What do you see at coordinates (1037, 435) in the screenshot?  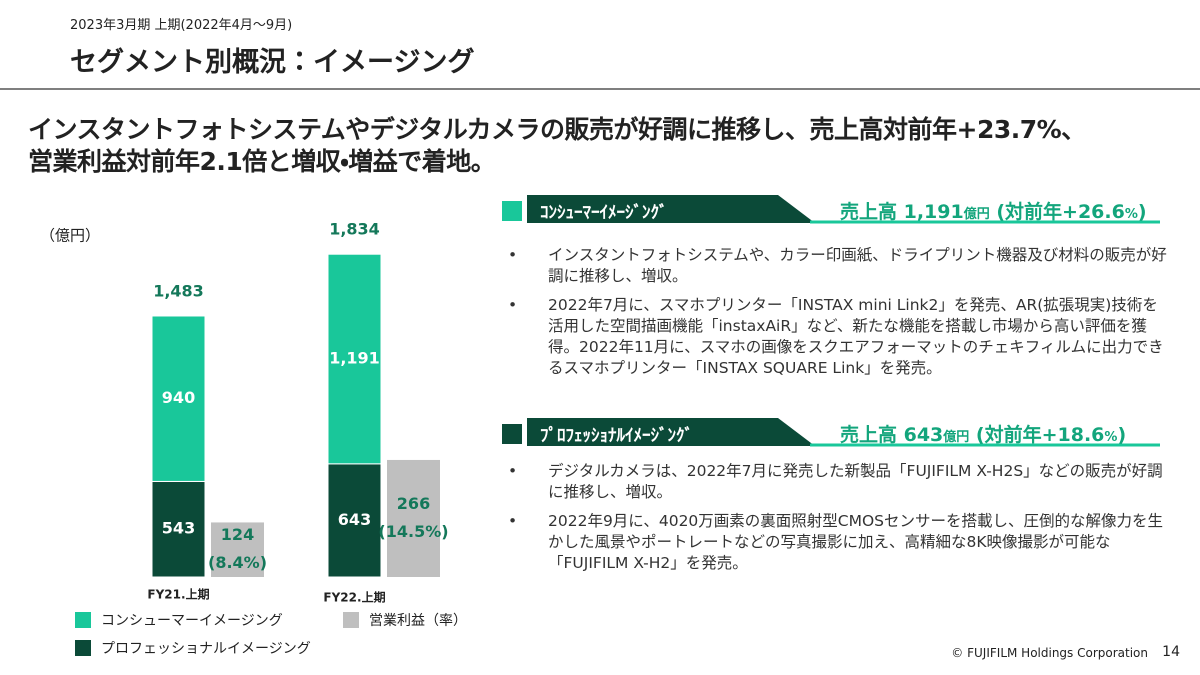 I see `summary-part: (対前年+18.6` at bounding box center [1037, 435].